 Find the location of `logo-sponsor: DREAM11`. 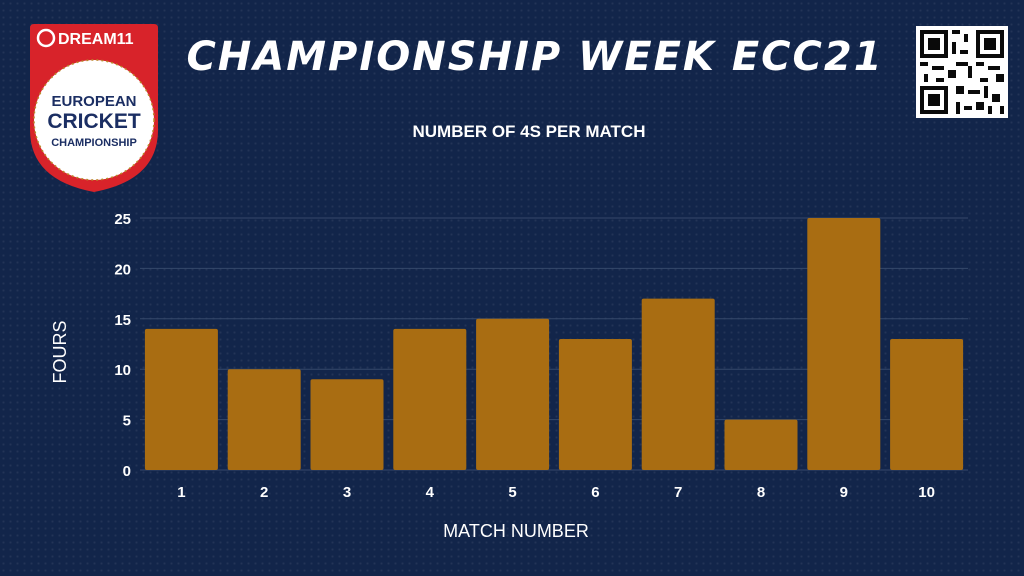

logo-sponsor: DREAM11 is located at coordinates (96, 39).